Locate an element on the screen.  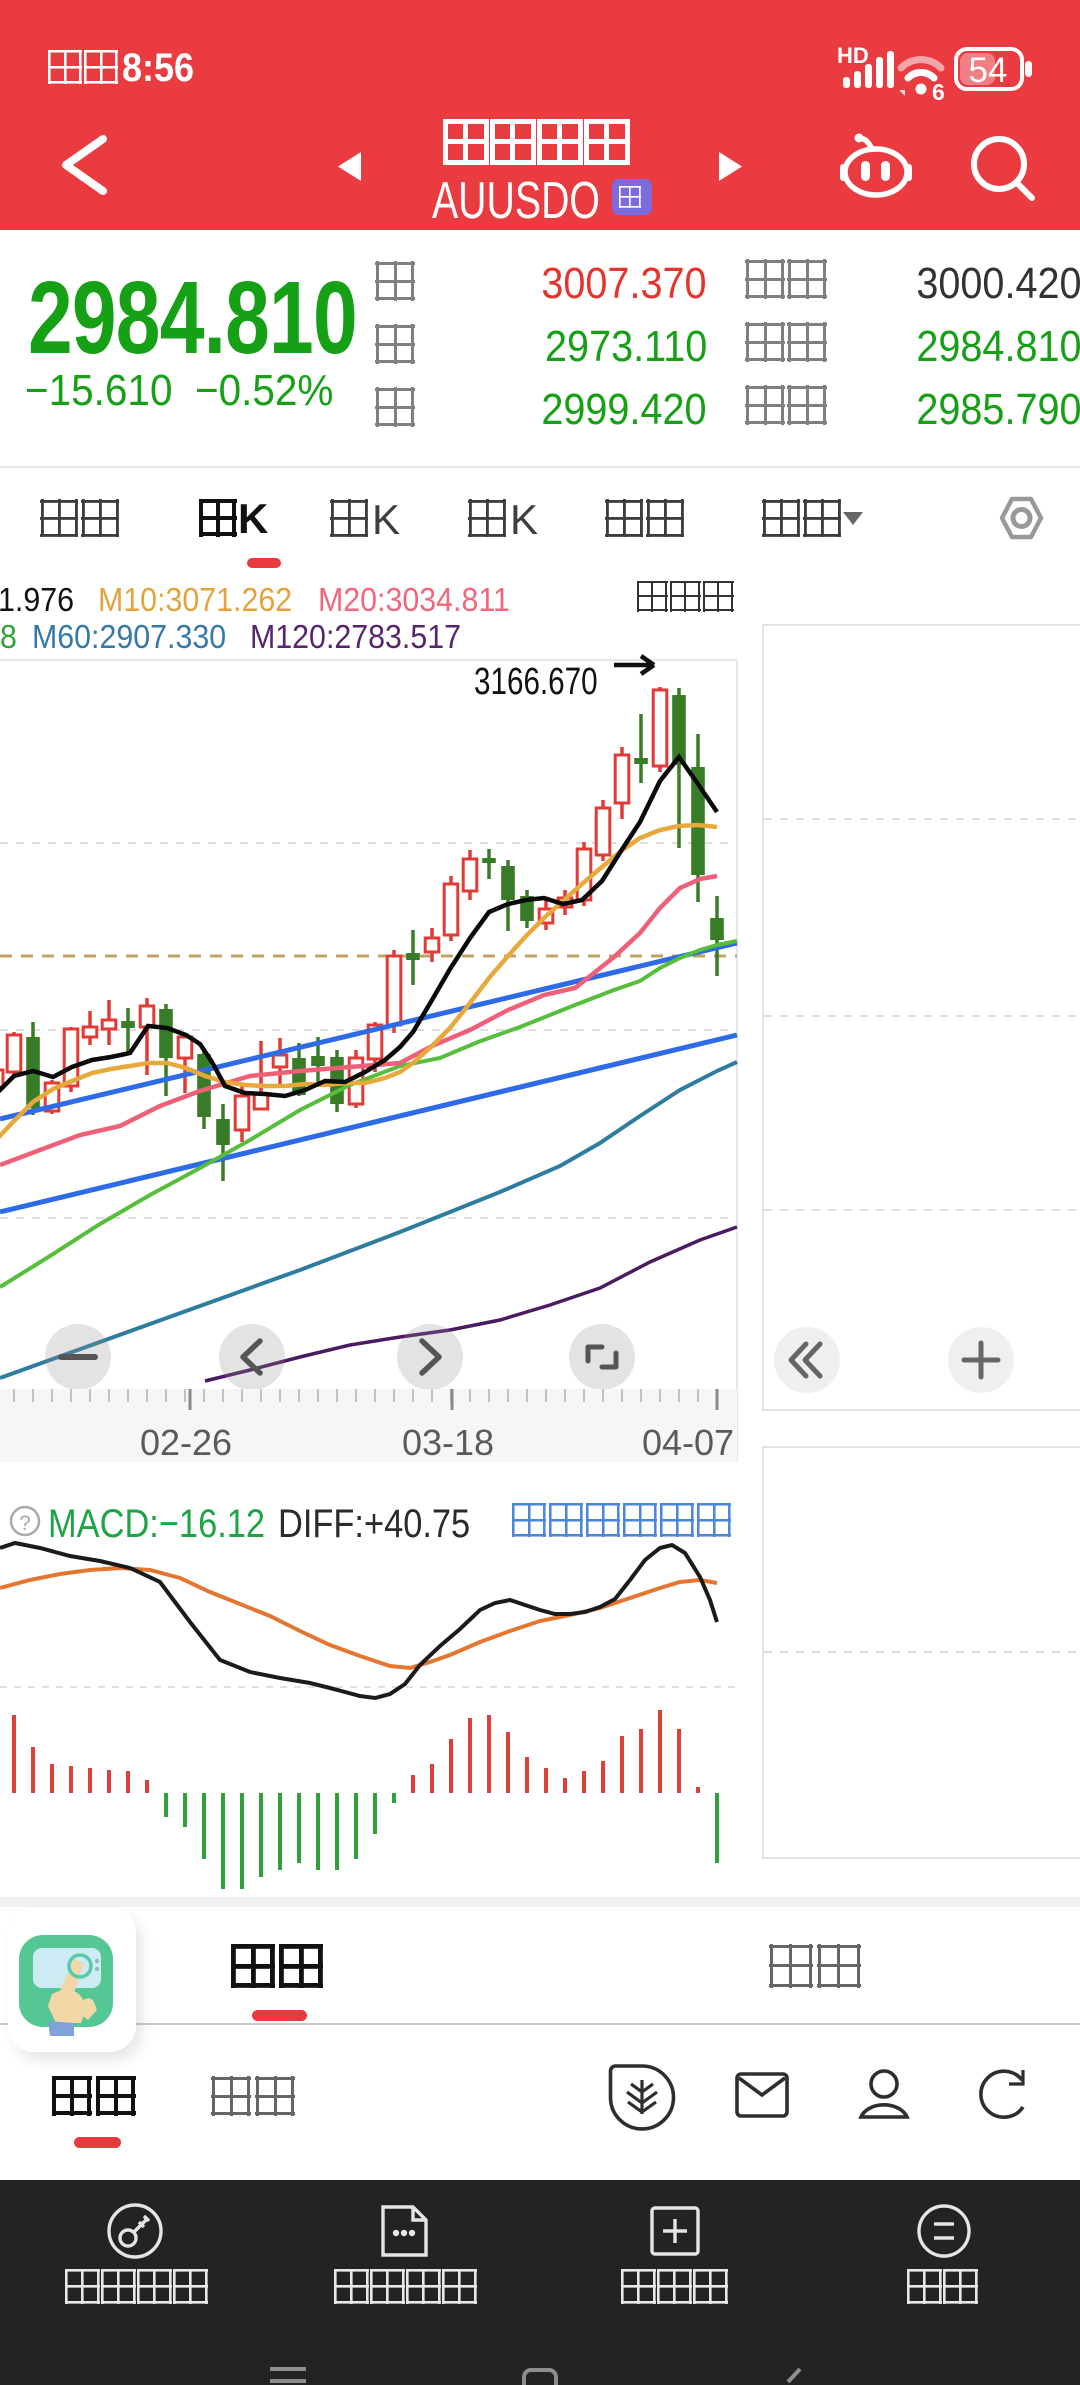
svg-text: 6 is located at coordinates (938, 92).